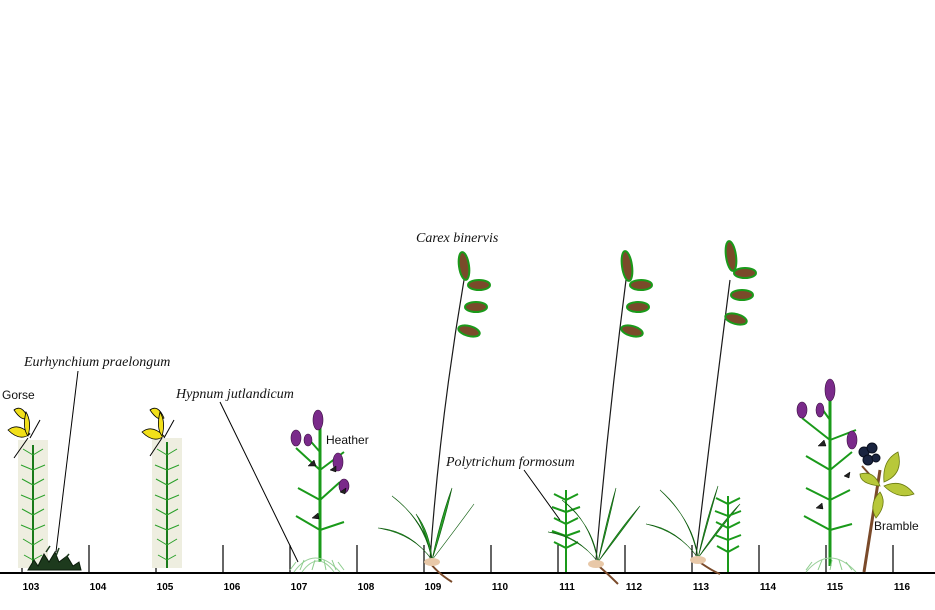  Describe the element at coordinates (500, 587) in the screenshot. I see `tick-label: 110` at that location.